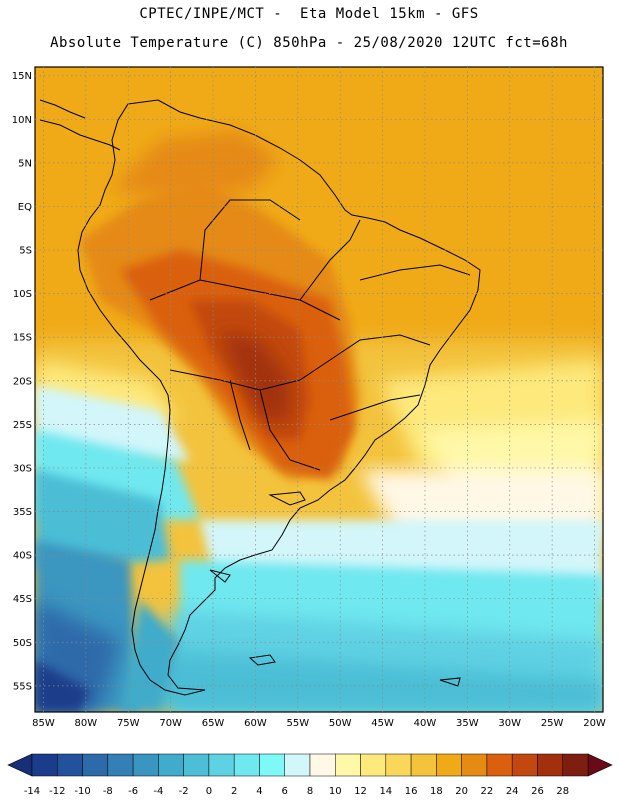  What do you see at coordinates (309, 14) in the screenshot?
I see `map-title-line1: CPTEC/INPE/MCT - Eta Model 15km - GFS` at bounding box center [309, 14].